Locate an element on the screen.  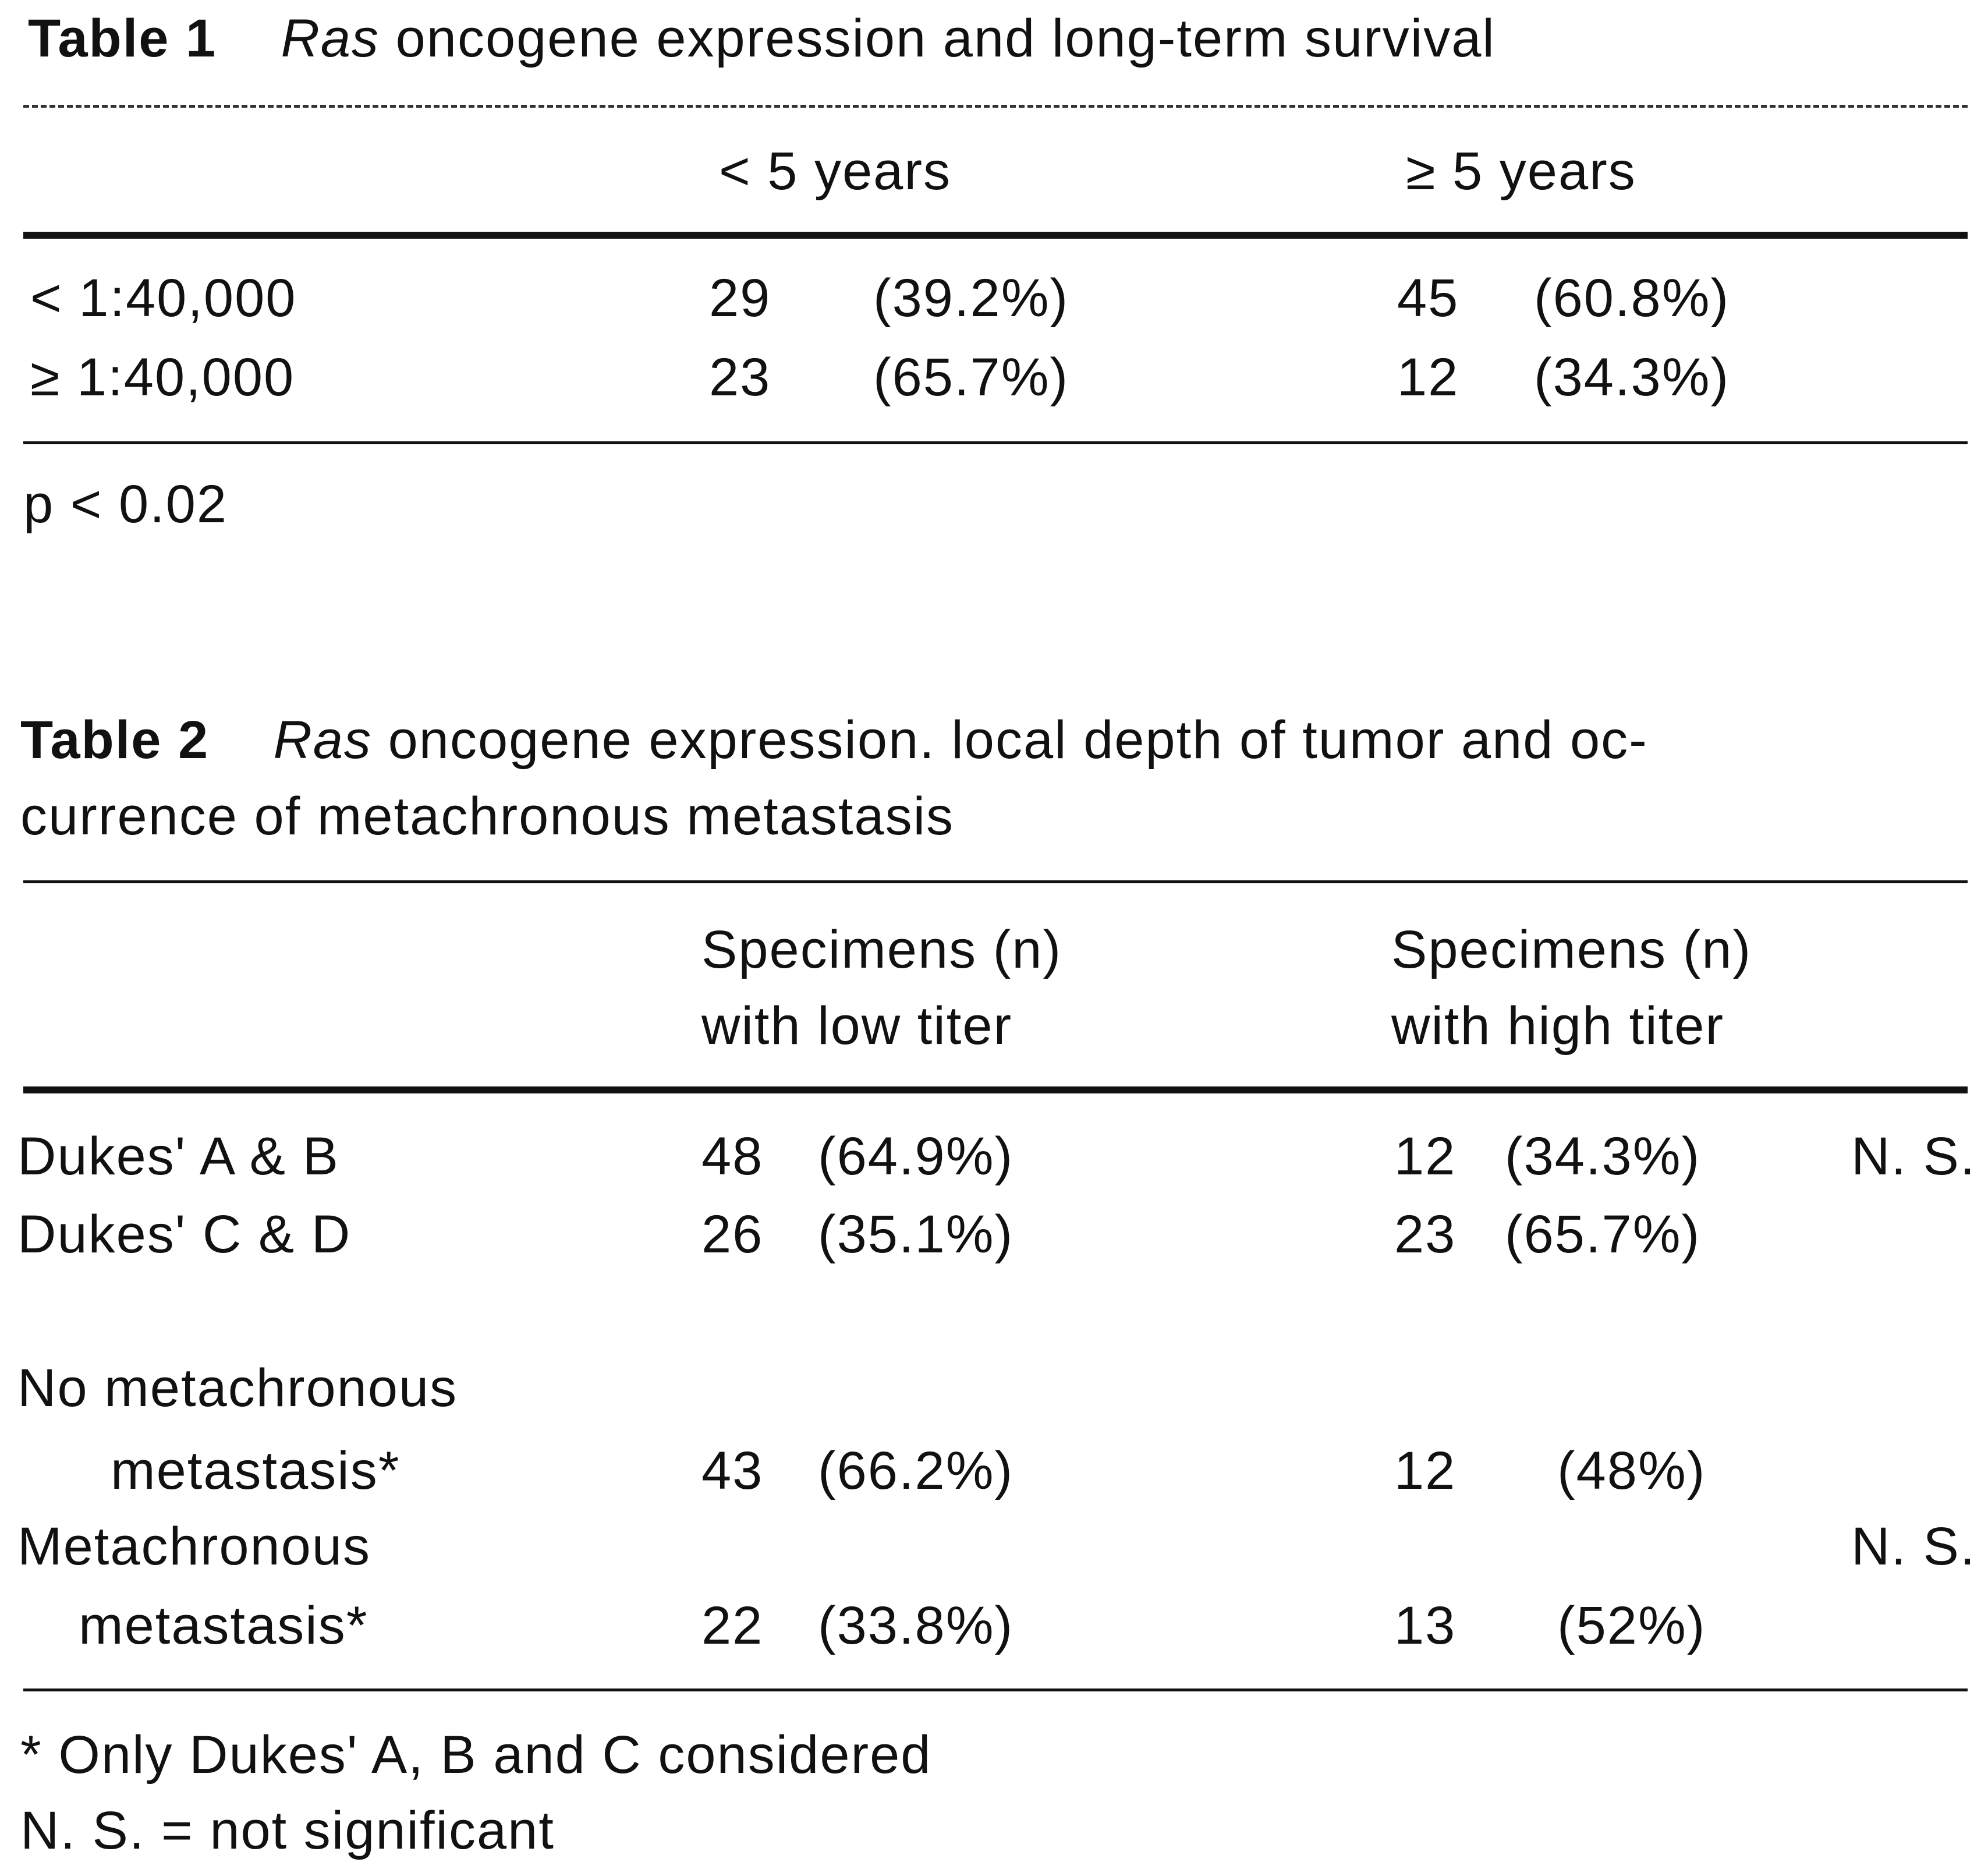
row-label-line1: Metachronous is located at coordinates (194, 1546).